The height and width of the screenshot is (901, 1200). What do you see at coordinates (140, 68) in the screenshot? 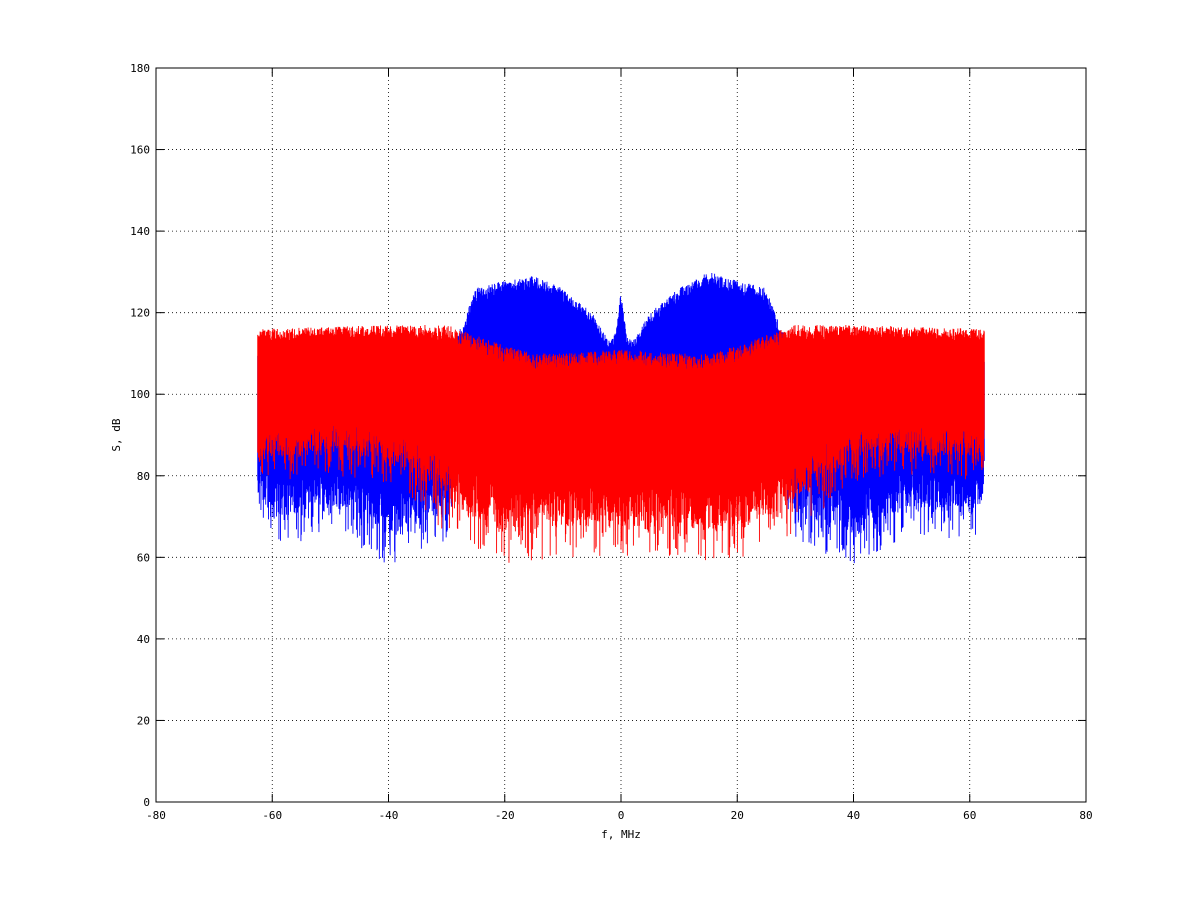
I see `y-tick-label: 180` at bounding box center [140, 68].